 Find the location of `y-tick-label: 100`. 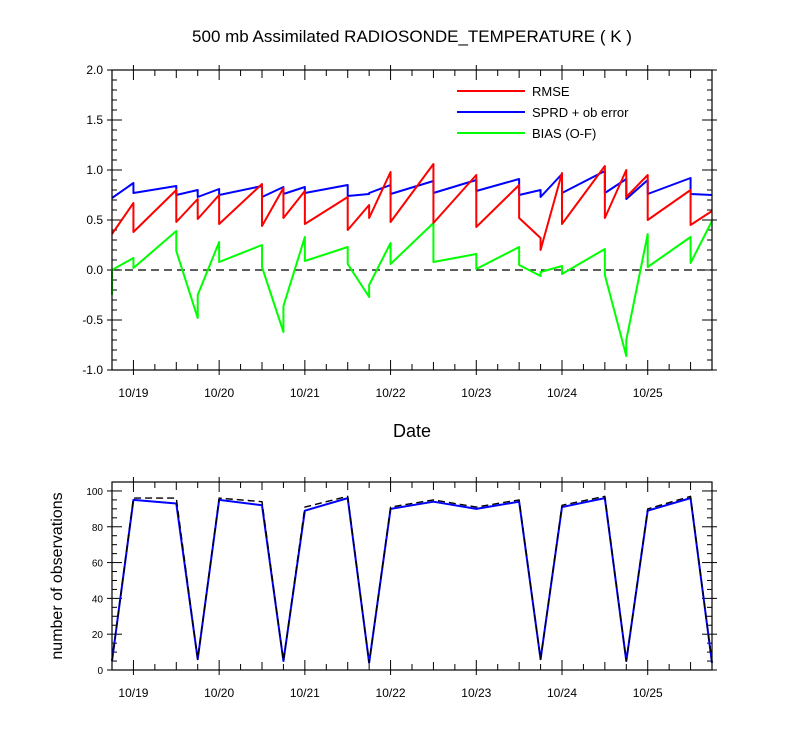

y-tick-label: 100 is located at coordinates (94, 492).